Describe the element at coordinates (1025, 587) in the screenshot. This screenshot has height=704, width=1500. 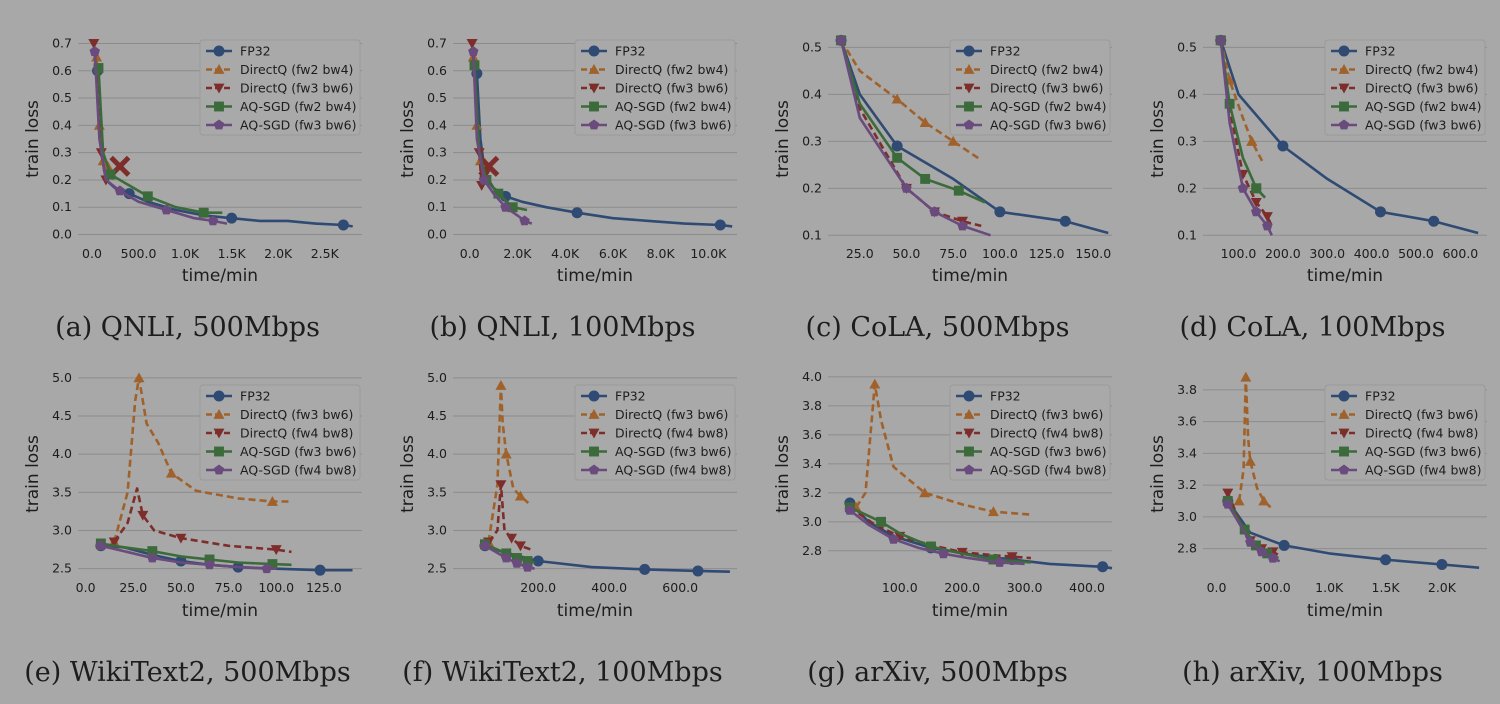
I see `x-tick-label: 300.0` at that location.